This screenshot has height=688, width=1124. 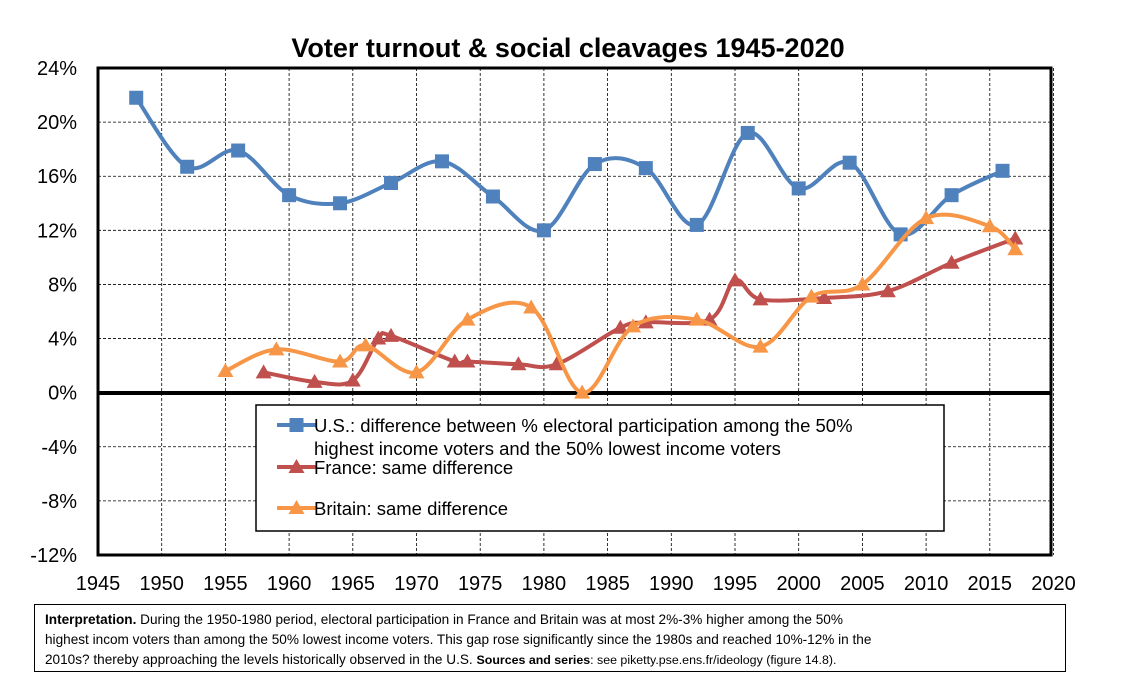 I want to click on x-tick-label: 1995, so click(x=735, y=584).